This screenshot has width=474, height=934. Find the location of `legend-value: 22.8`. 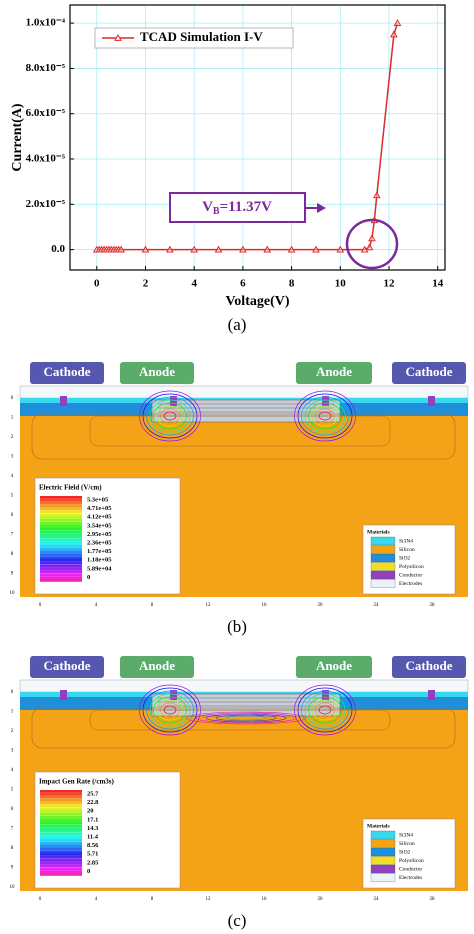

legend-value: 22.8 is located at coordinates (93, 802).